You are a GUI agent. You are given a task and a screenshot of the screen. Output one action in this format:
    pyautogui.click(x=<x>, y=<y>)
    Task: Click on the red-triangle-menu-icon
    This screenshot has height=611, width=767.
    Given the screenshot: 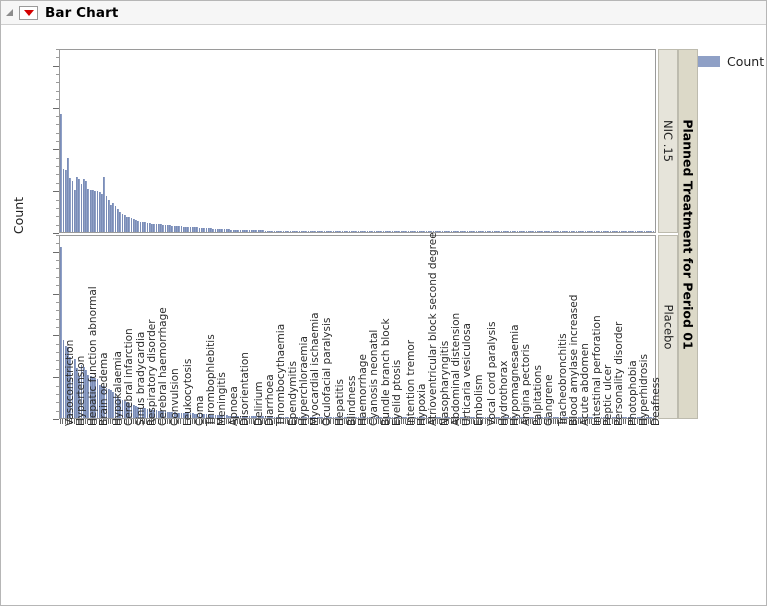 What is the action you would take?
    pyautogui.click(x=28, y=12)
    